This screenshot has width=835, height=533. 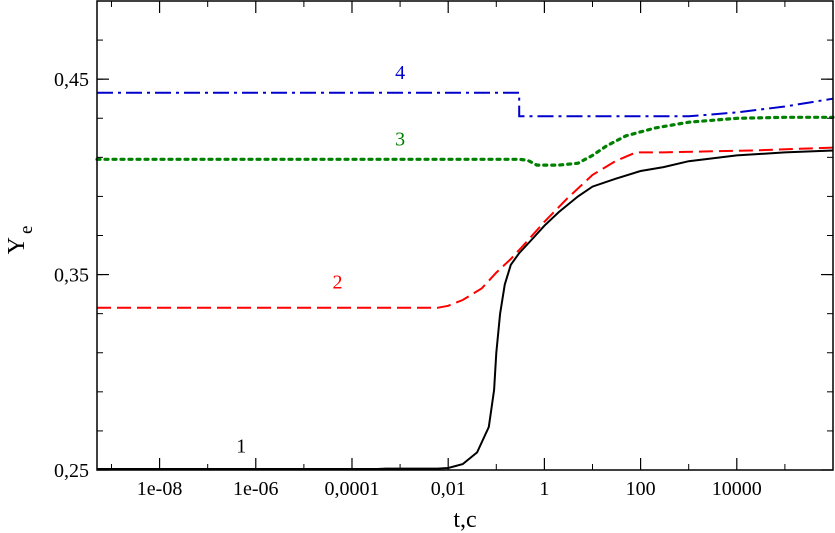 What do you see at coordinates (26, 230) in the screenshot?
I see `y-axis-label-sub: e` at bounding box center [26, 230].